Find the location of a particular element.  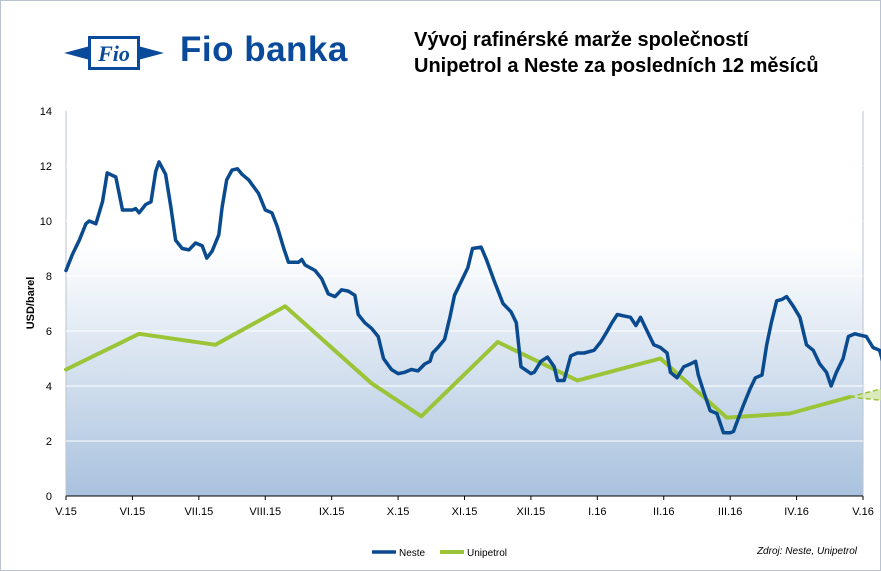

source-note: Zdroj: Neste, Unipetrol is located at coordinates (807, 551).